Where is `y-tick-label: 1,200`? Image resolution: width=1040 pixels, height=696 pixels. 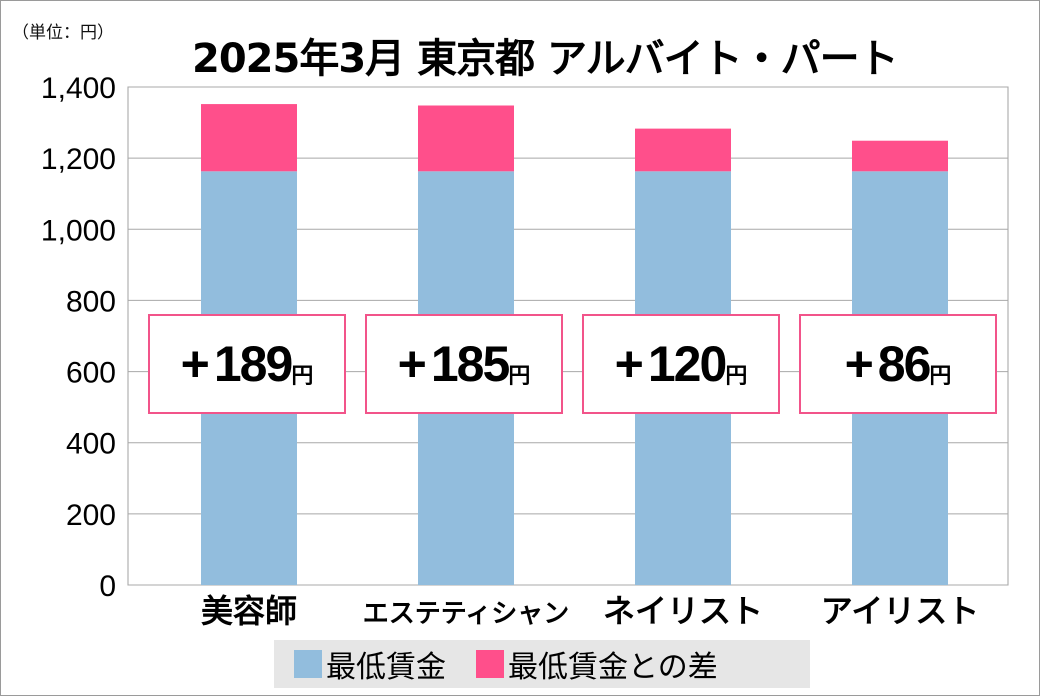
y-tick-label: 1,200 is located at coordinates (78, 159).